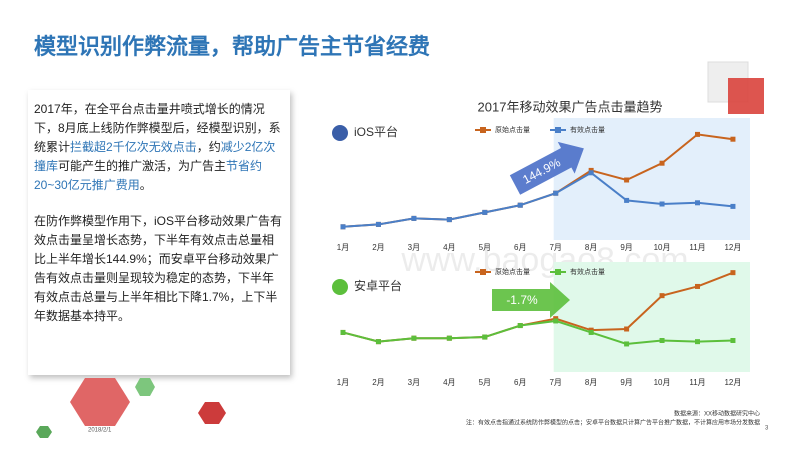 Image resolution: width=800 pixels, height=450 pixels. What do you see at coordinates (232, 46) in the screenshot?
I see `slide-title: 模型识别作弊流量，帮助广告主节省经费` at bounding box center [232, 46].